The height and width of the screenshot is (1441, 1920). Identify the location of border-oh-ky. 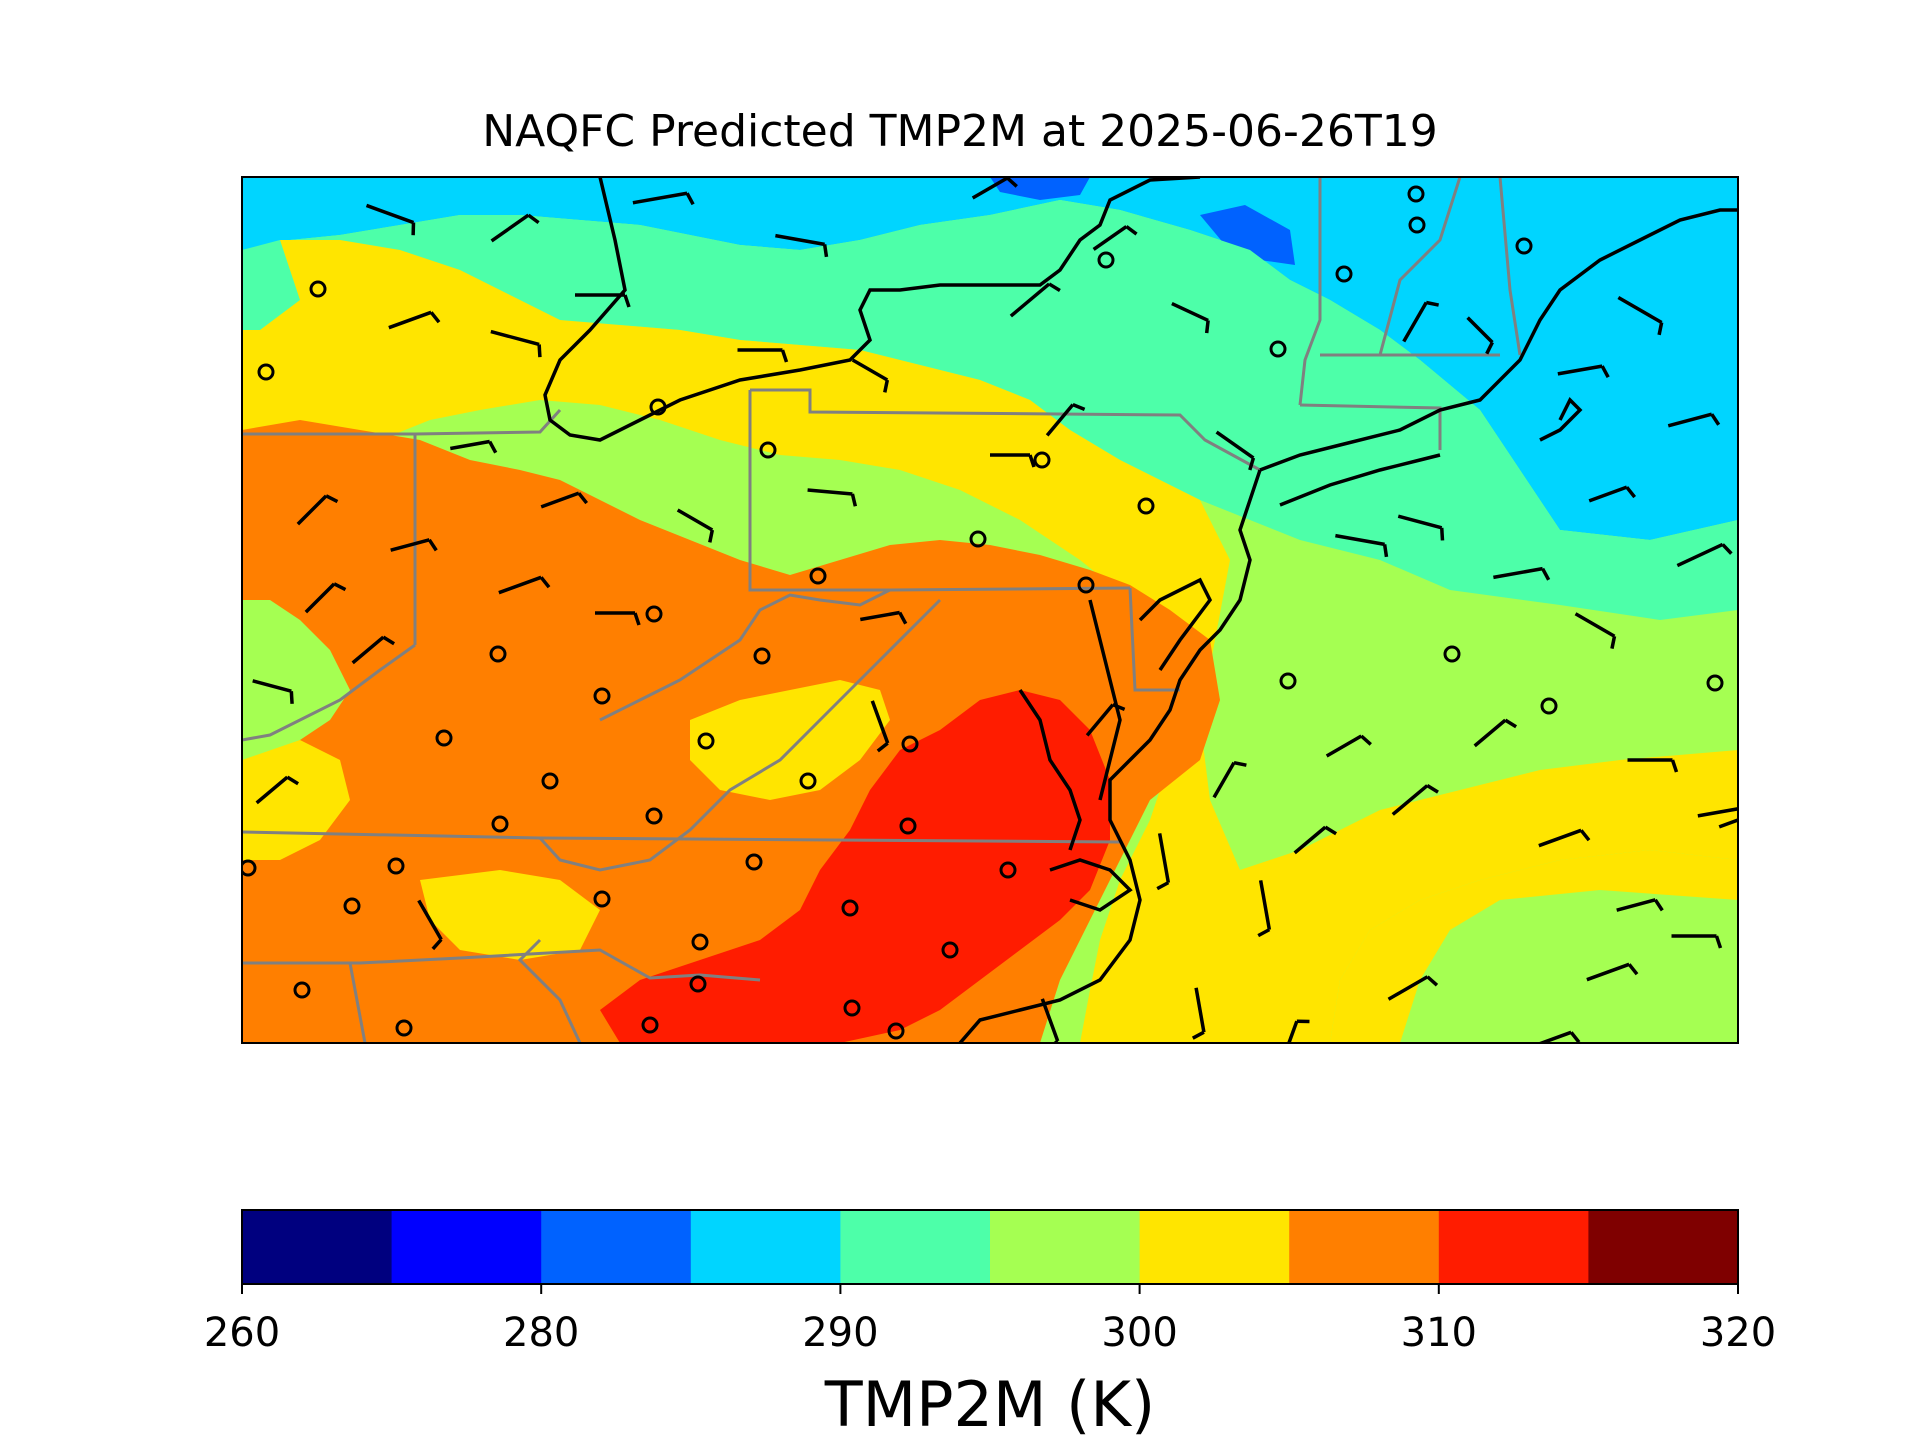
(329, 692).